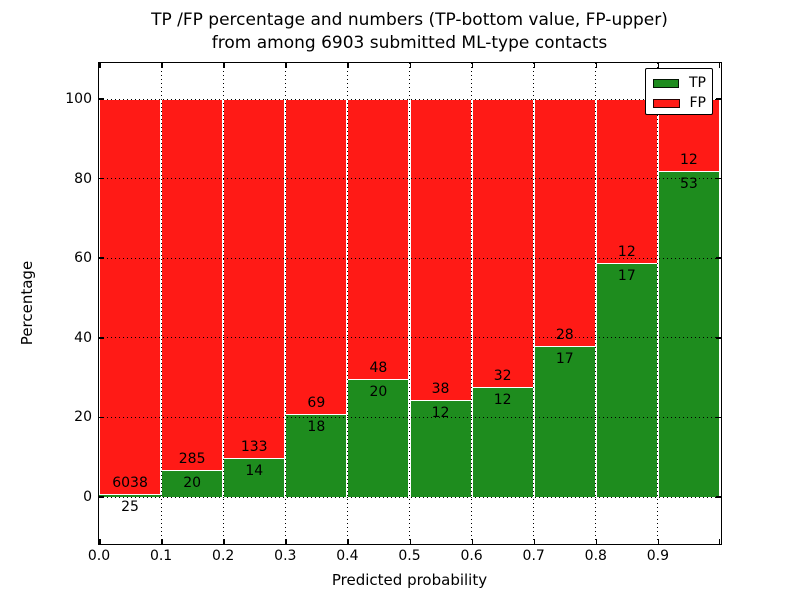 The image size is (800, 600). I want to click on x-tick-label: 0.6, so click(471, 556).